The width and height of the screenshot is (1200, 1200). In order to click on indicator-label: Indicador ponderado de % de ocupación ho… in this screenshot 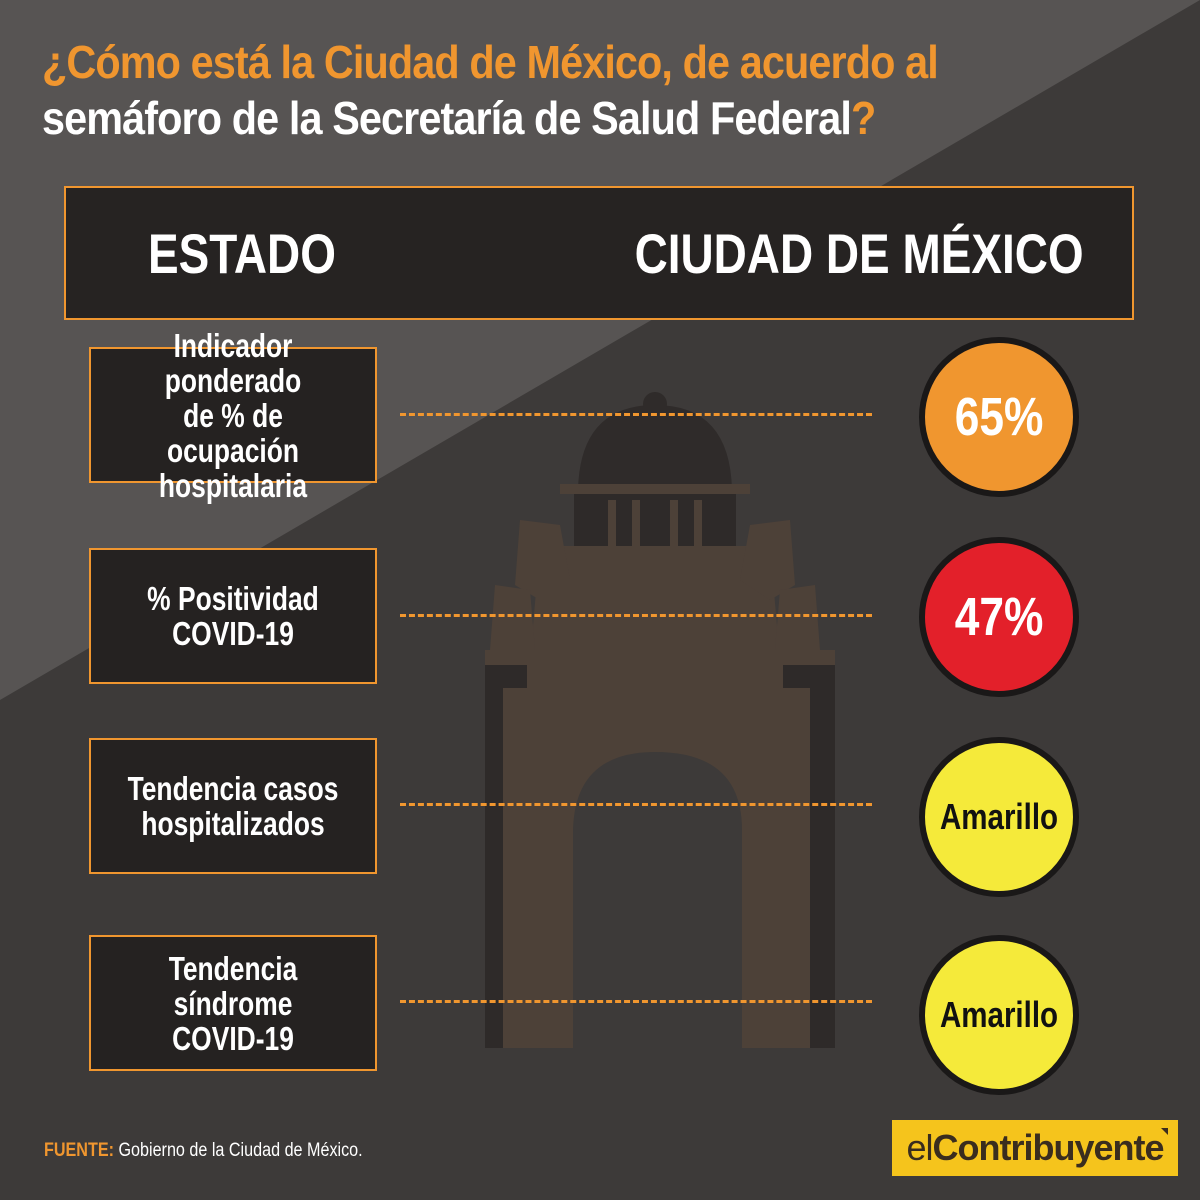, I will do `click(233, 415)`.